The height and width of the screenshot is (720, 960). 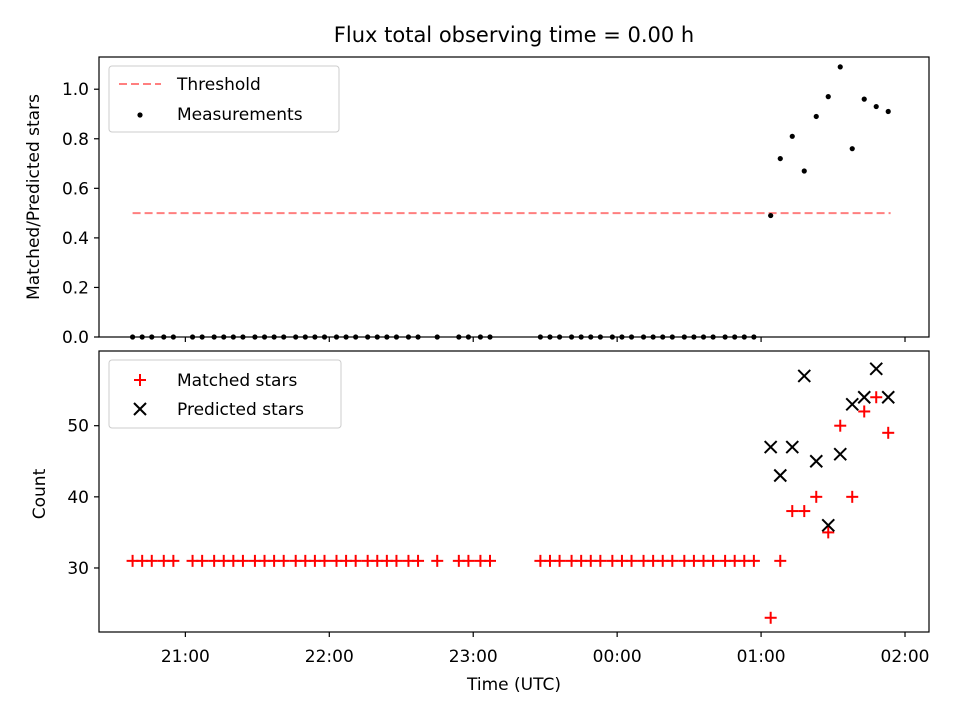 What do you see at coordinates (140, 380) in the screenshot?
I see `legend-matched-swatch` at bounding box center [140, 380].